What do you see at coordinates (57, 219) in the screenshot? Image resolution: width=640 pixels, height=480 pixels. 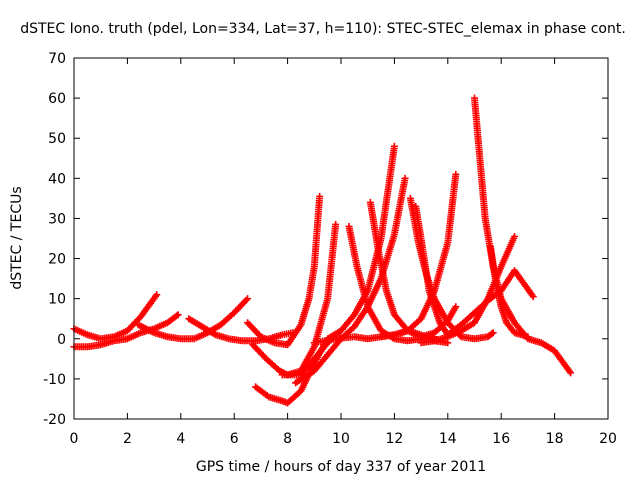 I see `y-tick-label: 30` at bounding box center [57, 219].